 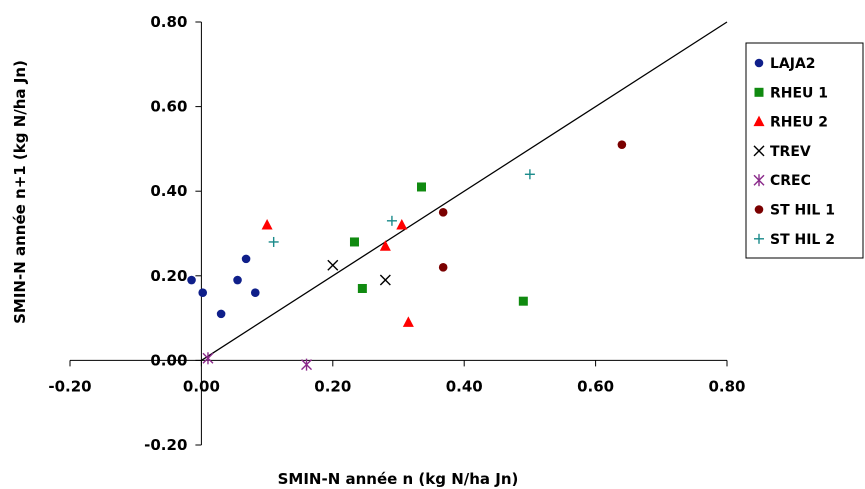 What do you see at coordinates (168, 276) in the screenshot?
I see `y-tick-label: 0.20` at bounding box center [168, 276].